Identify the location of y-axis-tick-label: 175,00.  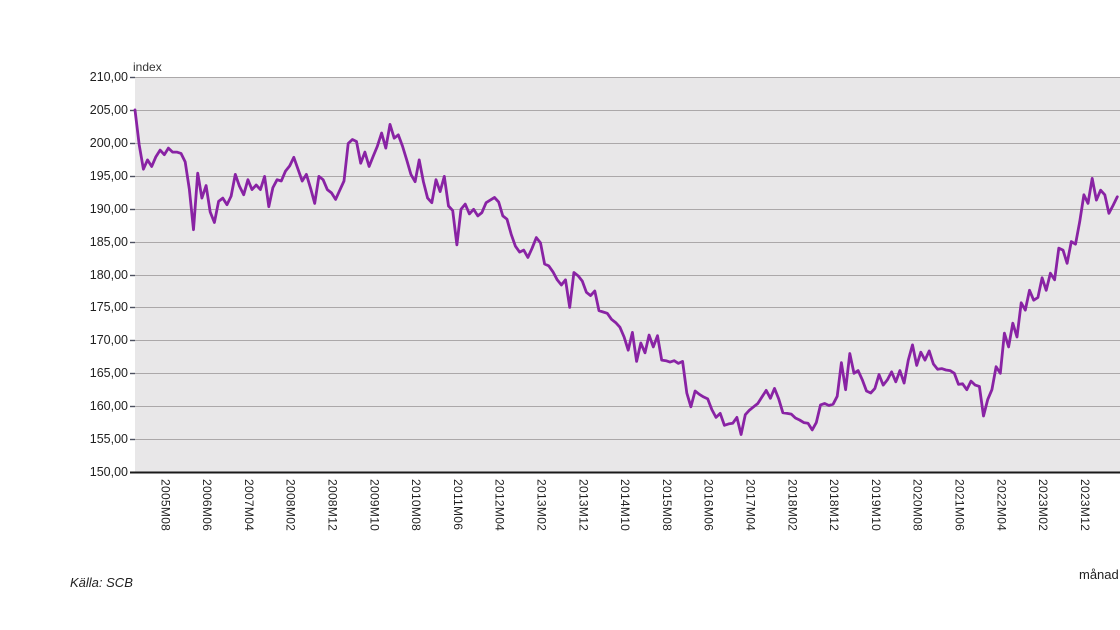
(108, 307).